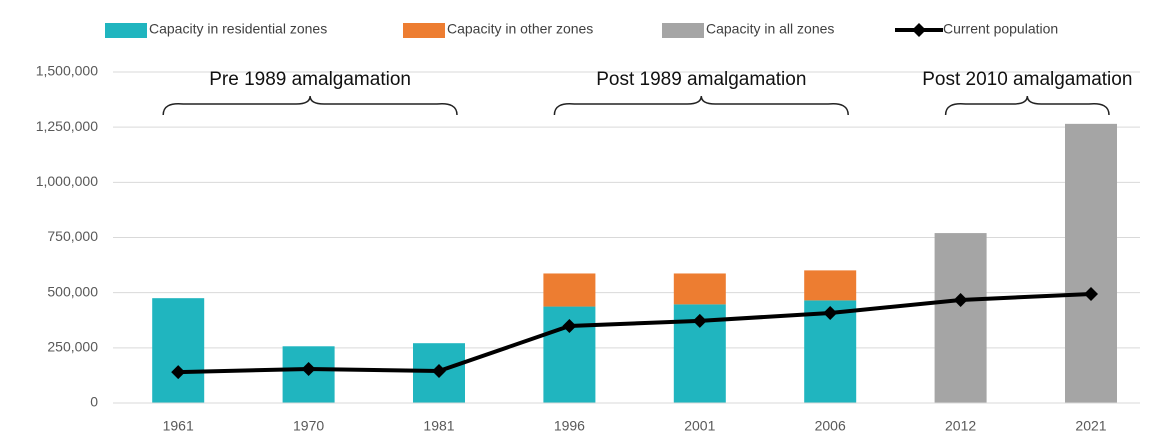 The width and height of the screenshot is (1156, 436). Describe the element at coordinates (94, 402) in the screenshot. I see `y-tick-label: 0` at that location.